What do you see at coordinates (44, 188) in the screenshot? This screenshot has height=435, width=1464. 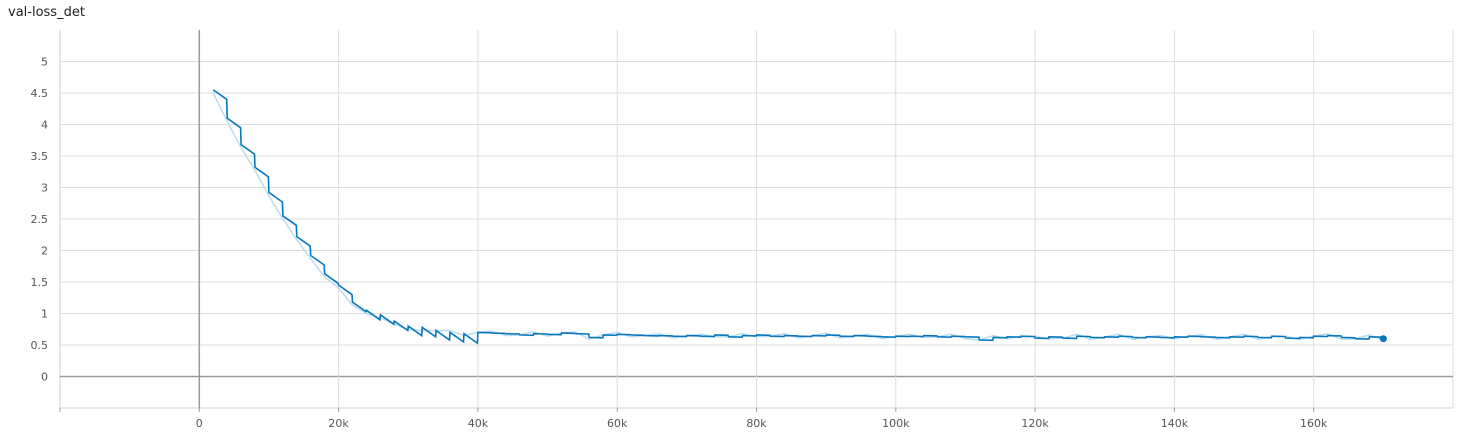 I see `y-tick-label: 3` at bounding box center [44, 188].